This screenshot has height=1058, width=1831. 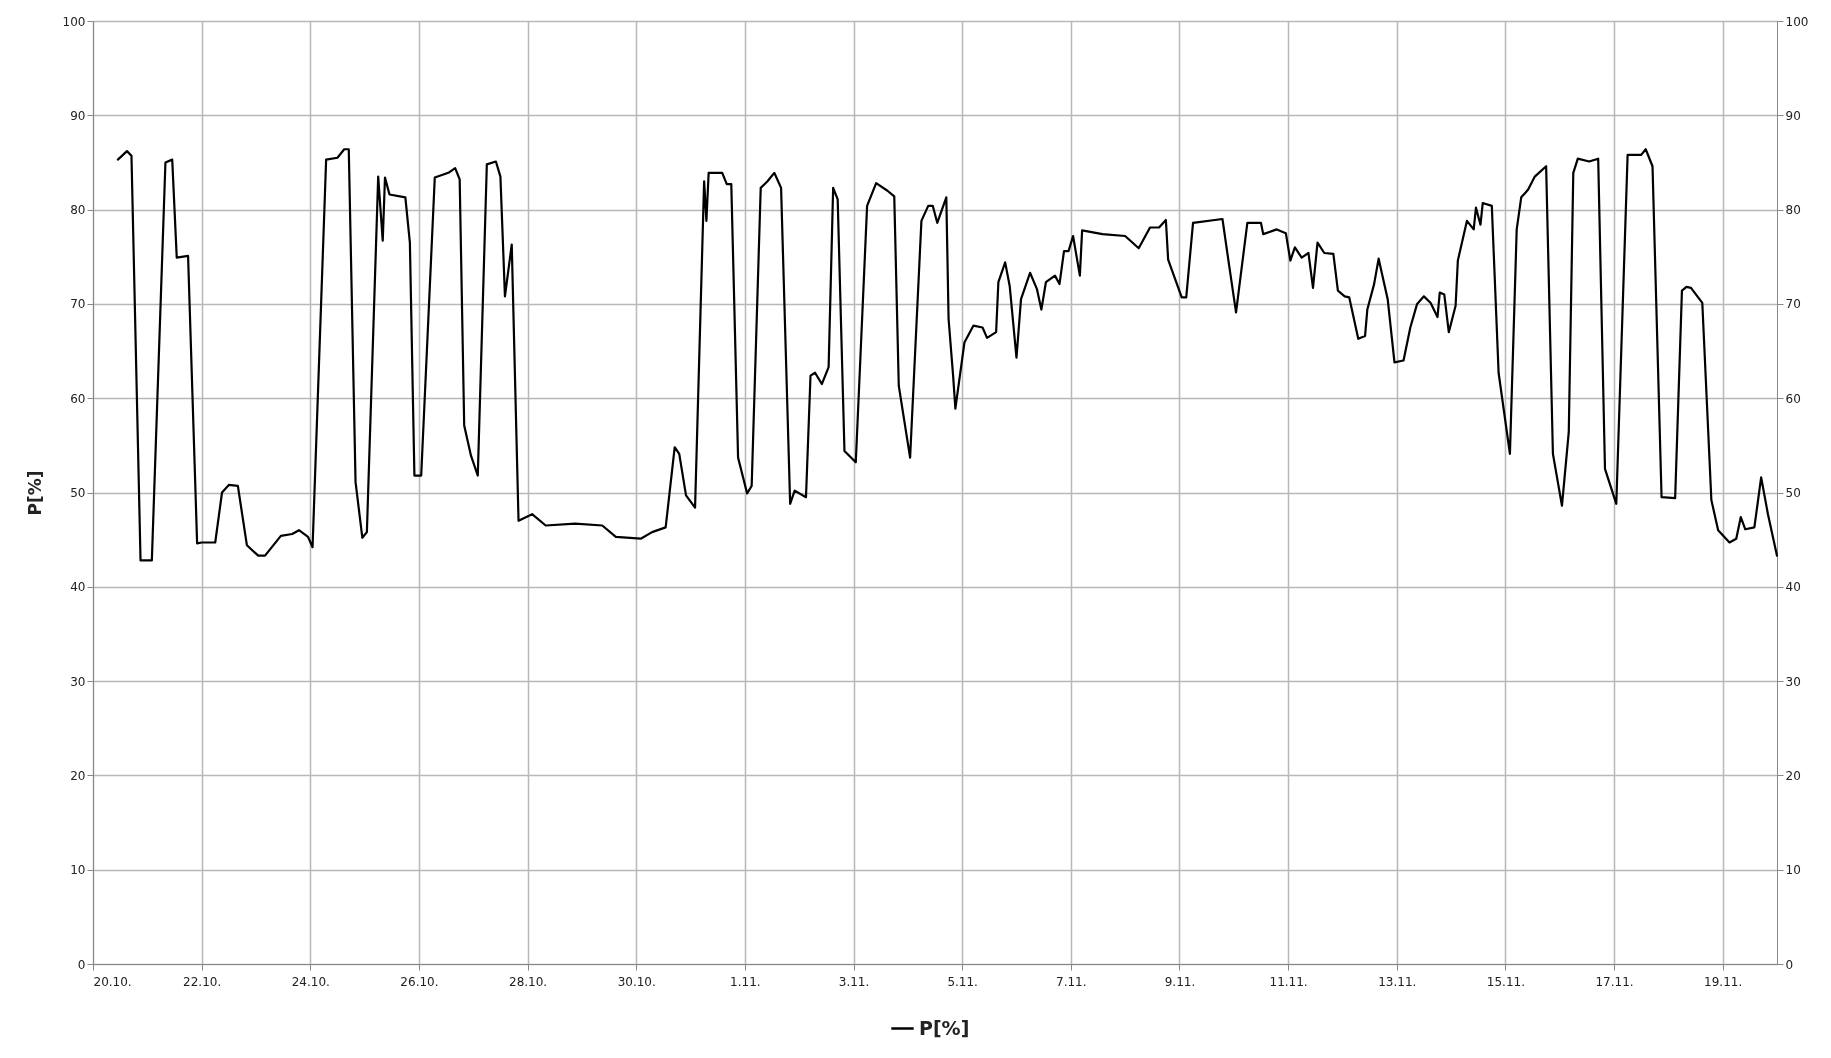 I want to click on y-tick-label: 60, so click(x=78, y=398).